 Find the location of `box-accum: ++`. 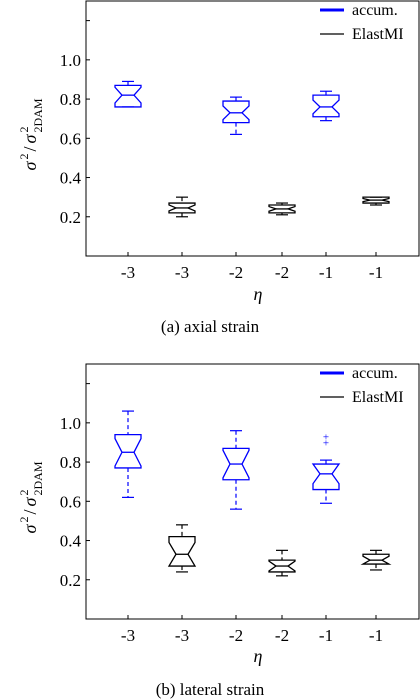

box-accum: ++ is located at coordinates (326, 468).